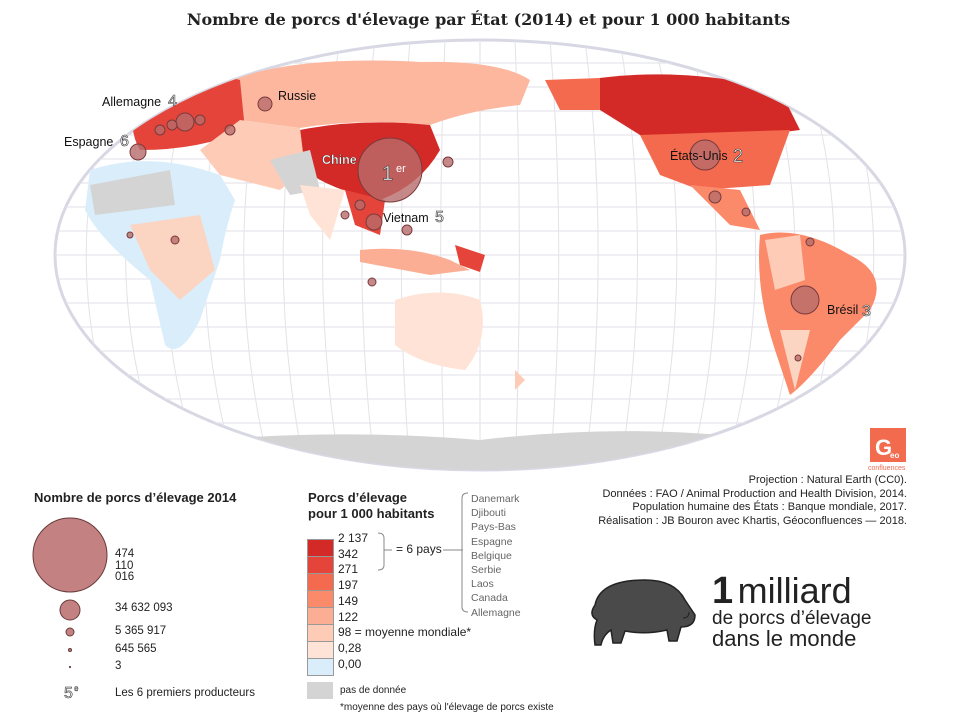 Image resolution: width=977 pixels, height=716 pixels. Describe the element at coordinates (185, 122) in the screenshot. I see `circle-germany` at that location.